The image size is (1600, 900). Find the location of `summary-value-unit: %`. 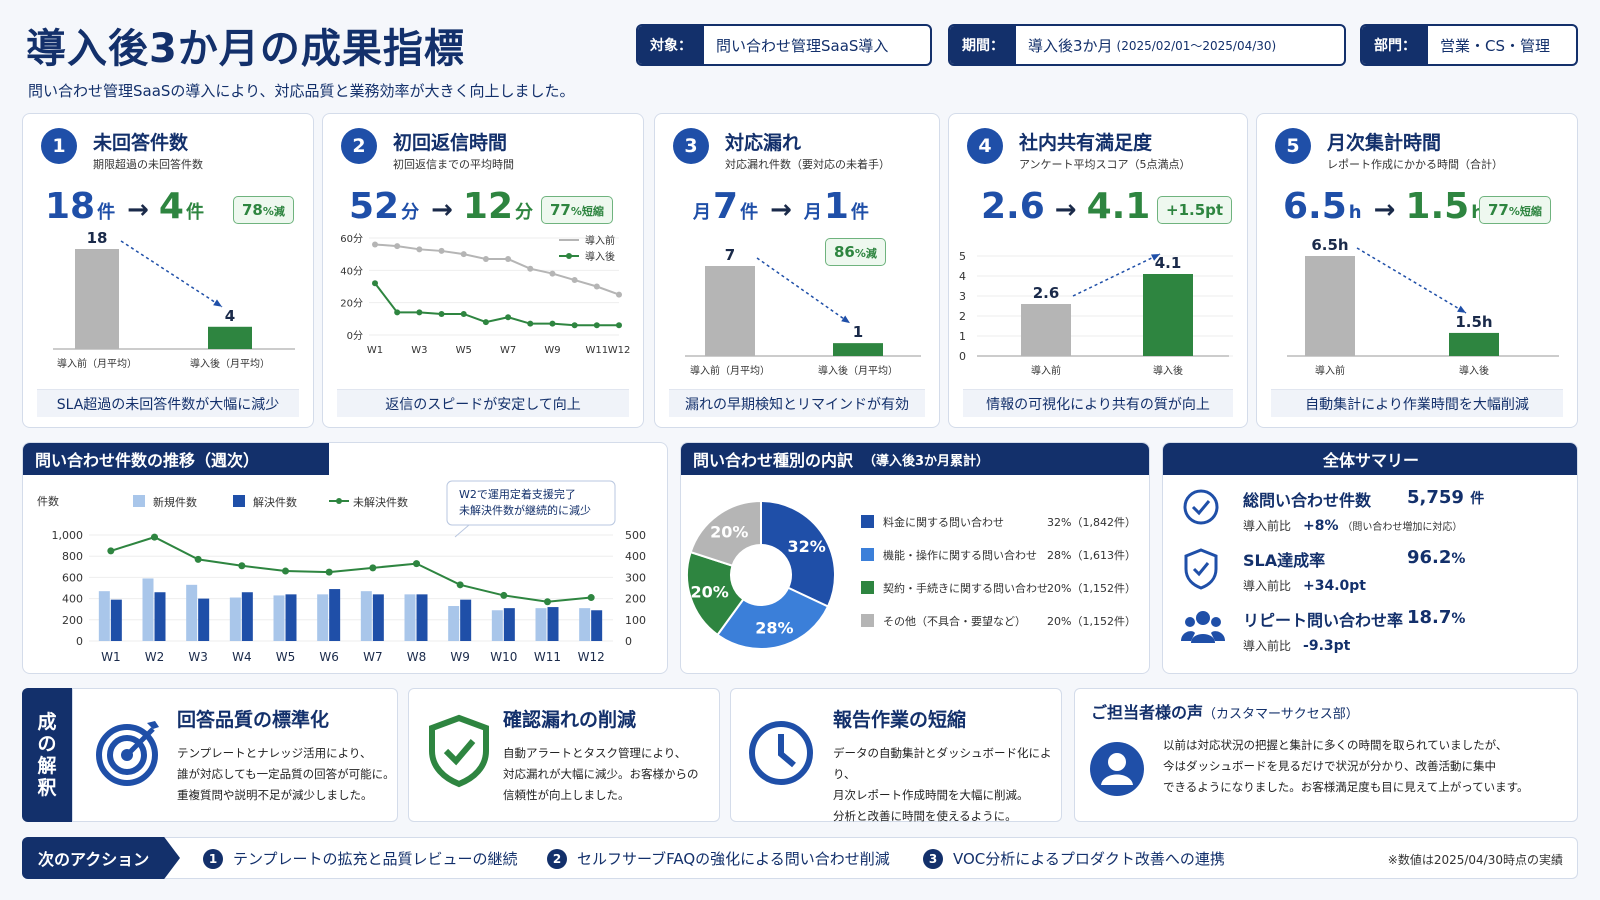

summary-value-unit: % is located at coordinates (1458, 559).